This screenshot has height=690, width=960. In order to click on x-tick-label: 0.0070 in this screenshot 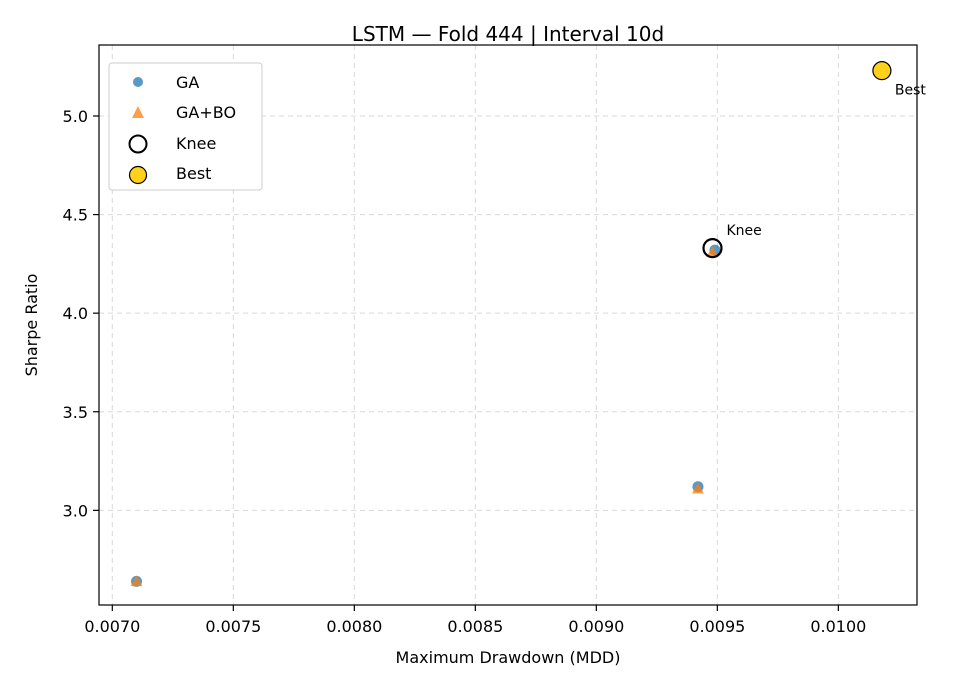, I will do `click(112, 626)`.